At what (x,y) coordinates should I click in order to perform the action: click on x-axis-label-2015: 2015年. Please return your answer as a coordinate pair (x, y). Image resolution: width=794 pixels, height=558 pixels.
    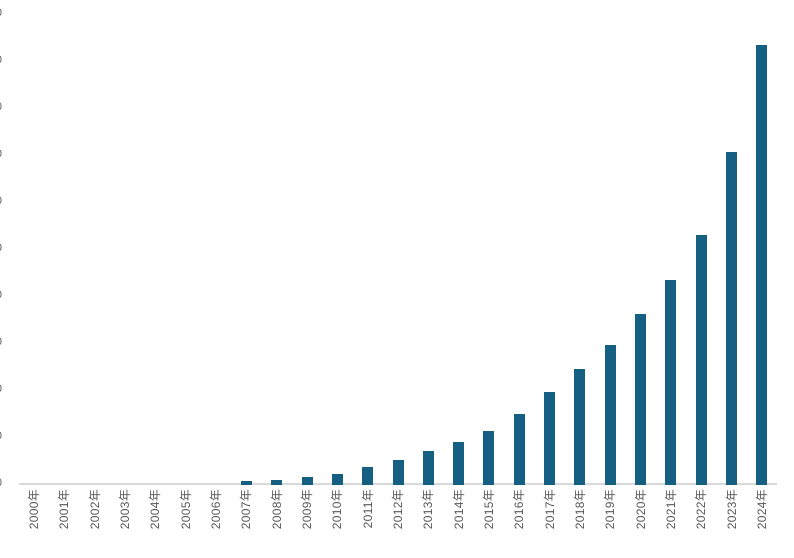
    Looking at the image, I should click on (488, 509).